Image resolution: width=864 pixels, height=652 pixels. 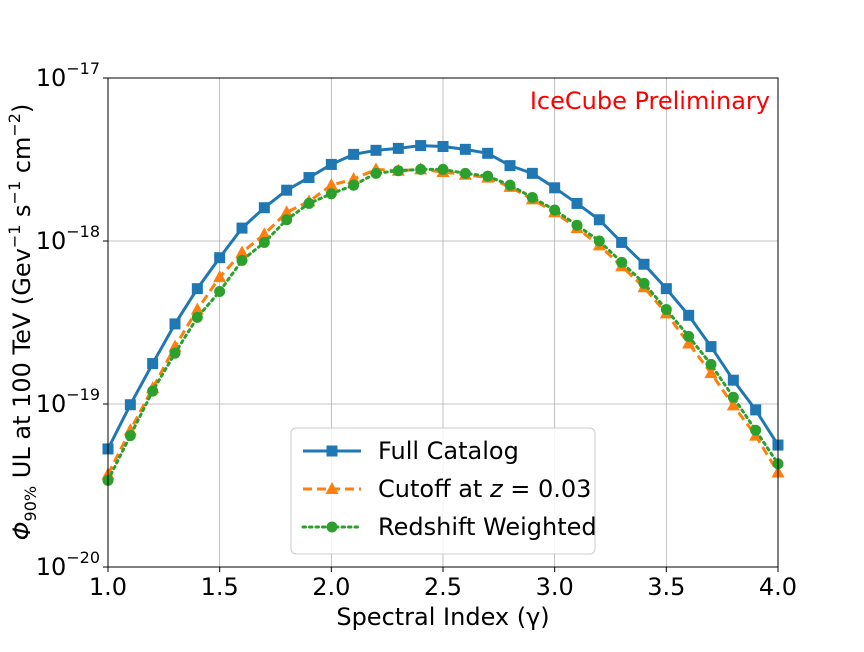 I want to click on y-axis-label: Φ90% UL at 100 TeV (Gev−1 s−1 cm−2), so click(x=22, y=322).